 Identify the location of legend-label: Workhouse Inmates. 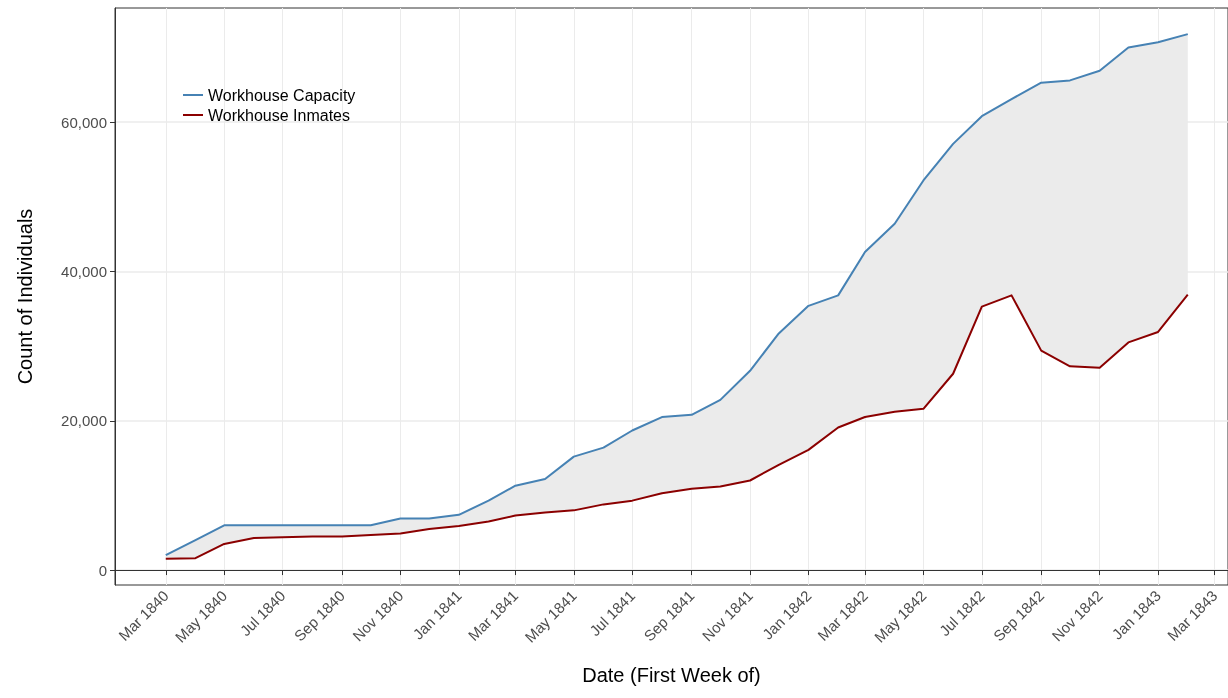
(279, 115).